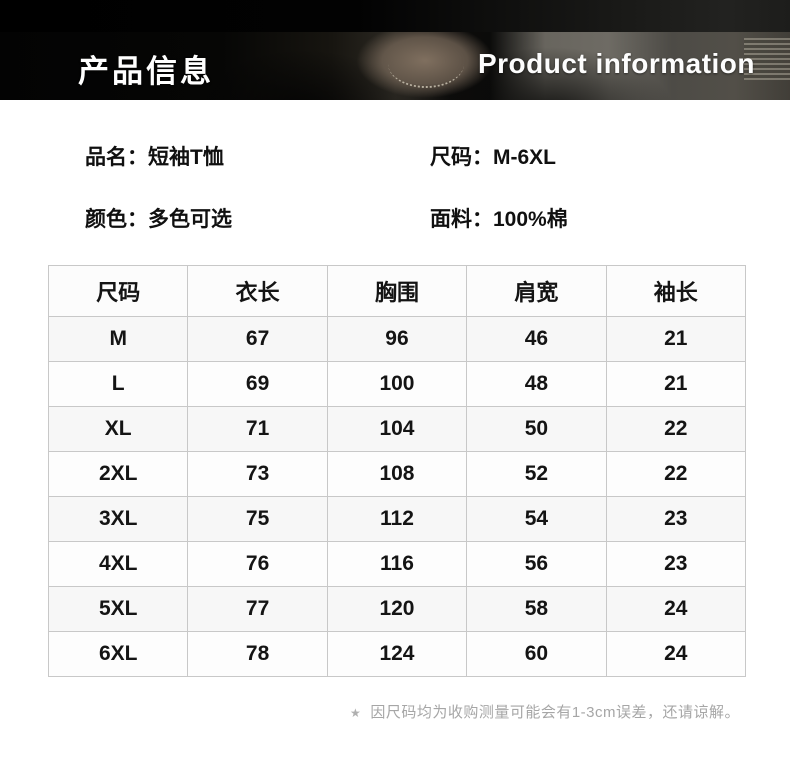  Describe the element at coordinates (257, 339) in the screenshot. I see `measurement-cell: 67` at that location.